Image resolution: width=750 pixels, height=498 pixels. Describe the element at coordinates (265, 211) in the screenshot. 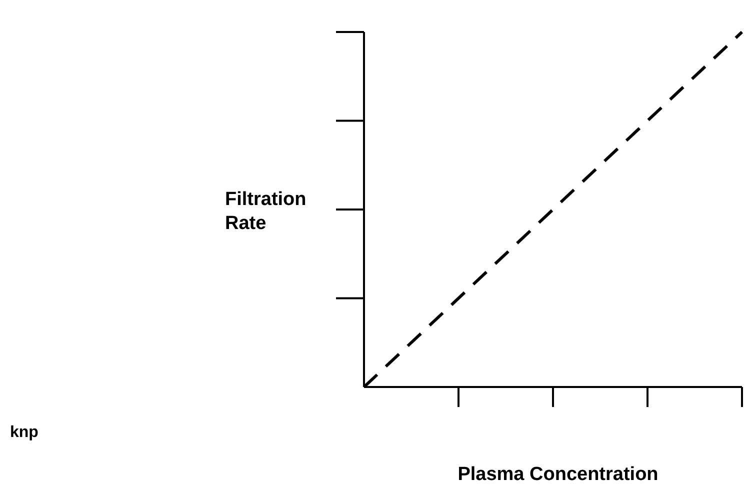

I see `y-axis-title: Filtration Rate` at that location.